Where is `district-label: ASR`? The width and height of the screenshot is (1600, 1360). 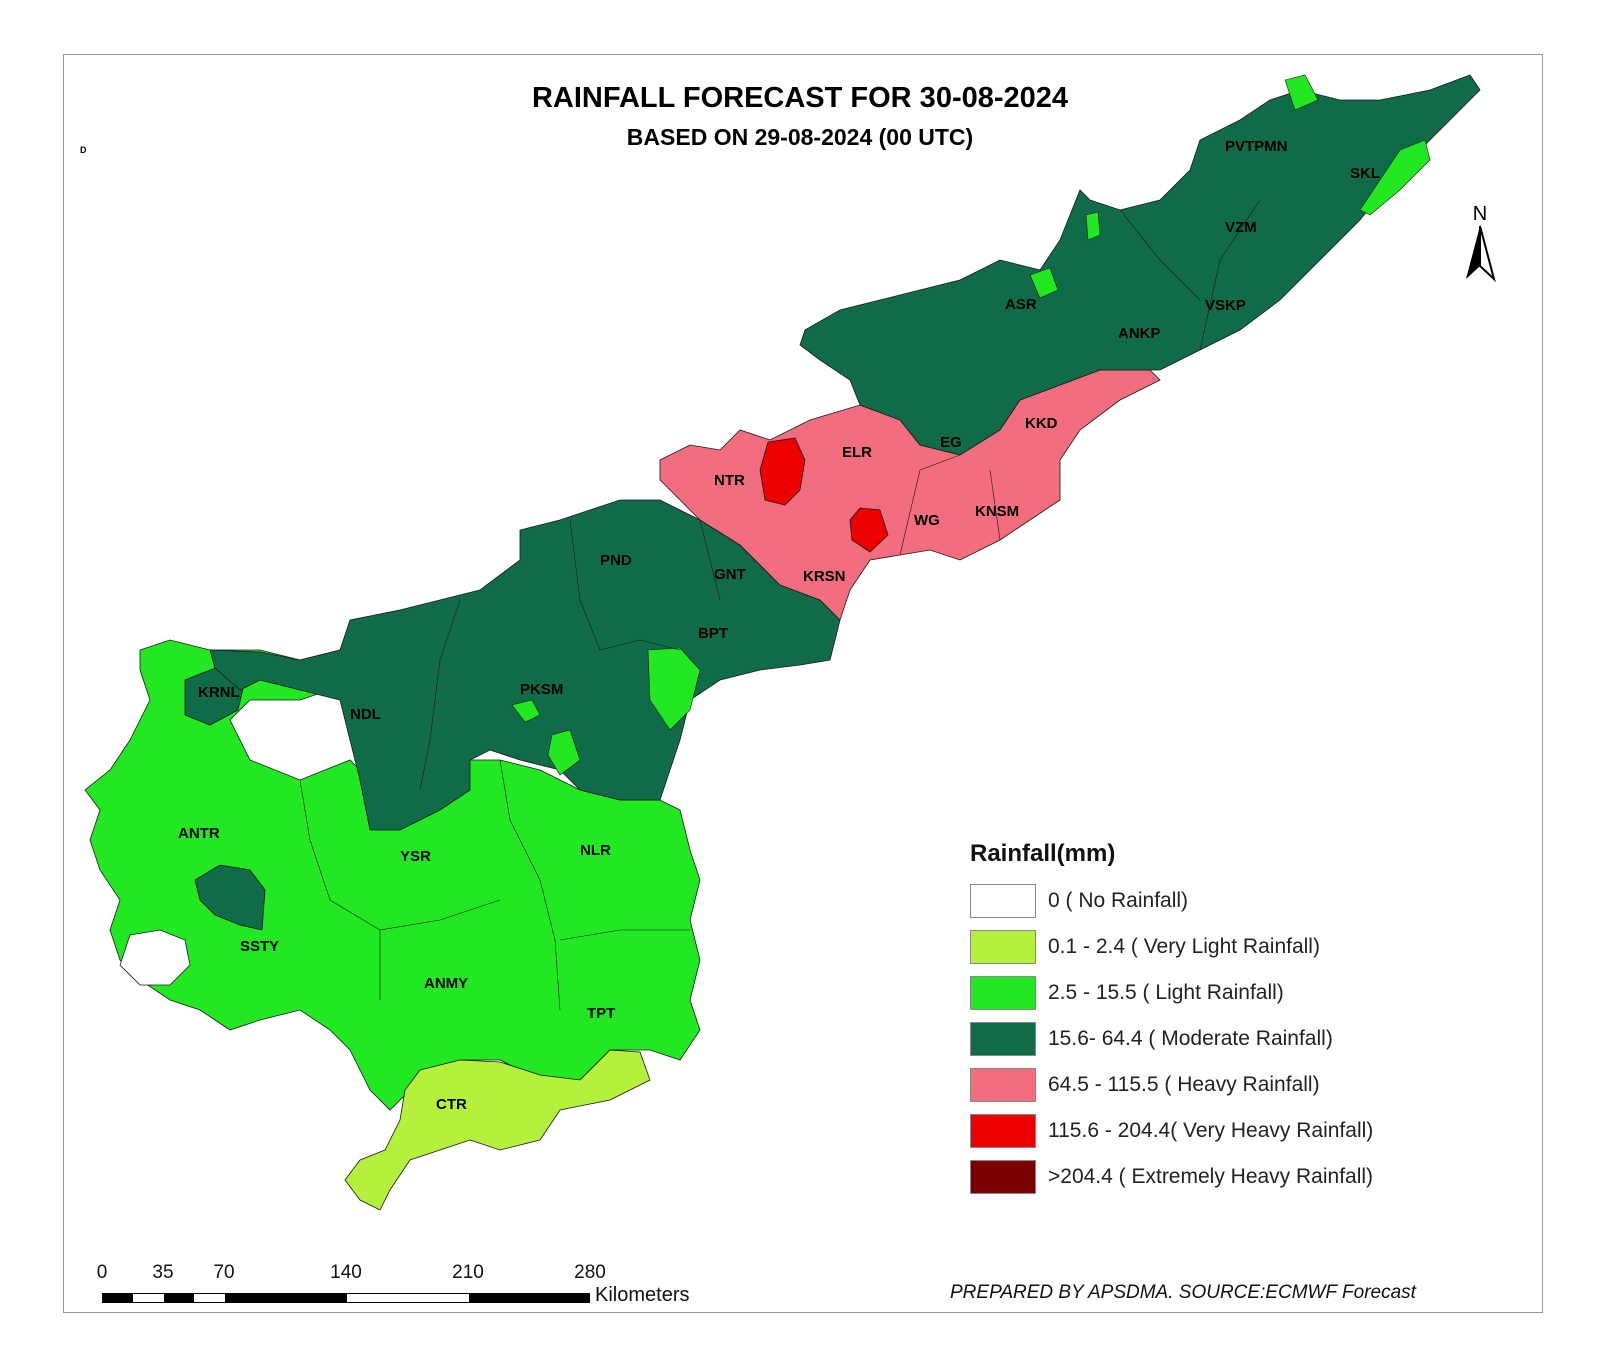
district-label: ASR is located at coordinates (1021, 304).